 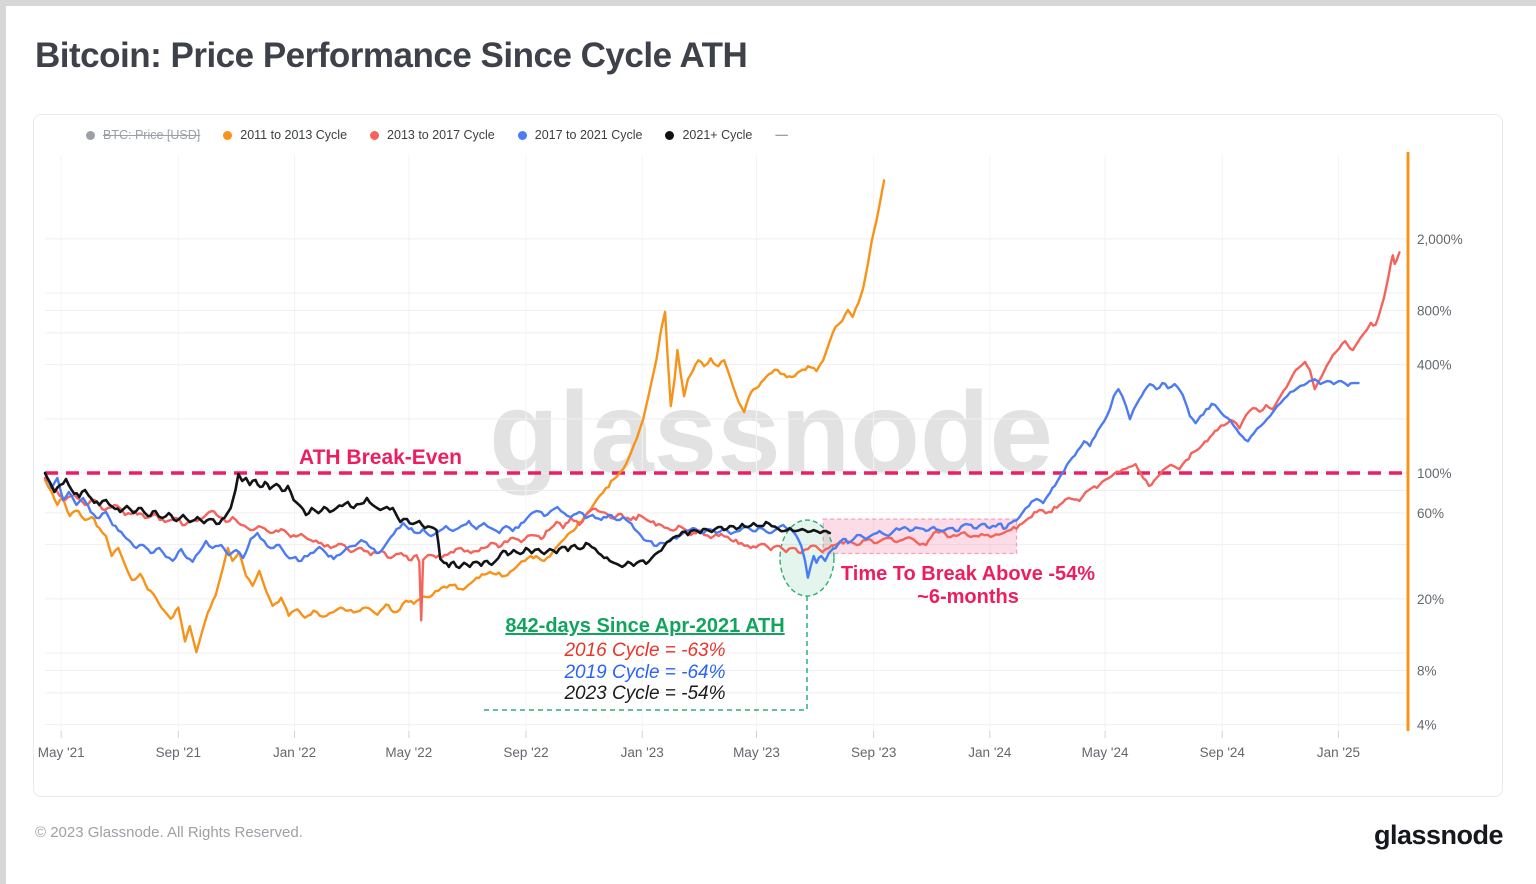 What do you see at coordinates (294, 135) in the screenshot?
I see `legend-item-label: 2011 to 2013 Cycle` at bounding box center [294, 135].